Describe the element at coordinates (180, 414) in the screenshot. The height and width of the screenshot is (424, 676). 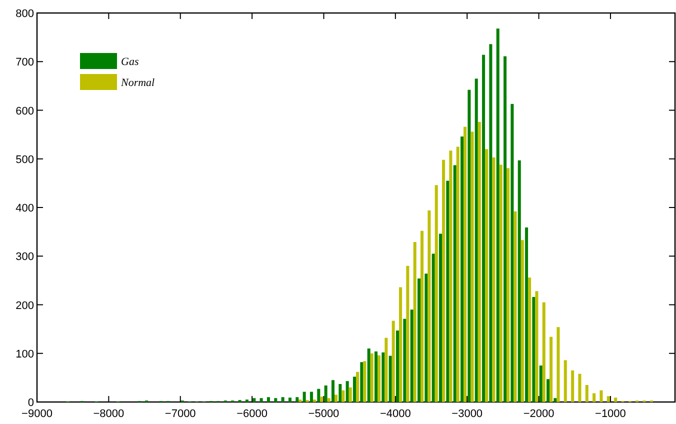
I see `x-tick-label: −7000` at that location.